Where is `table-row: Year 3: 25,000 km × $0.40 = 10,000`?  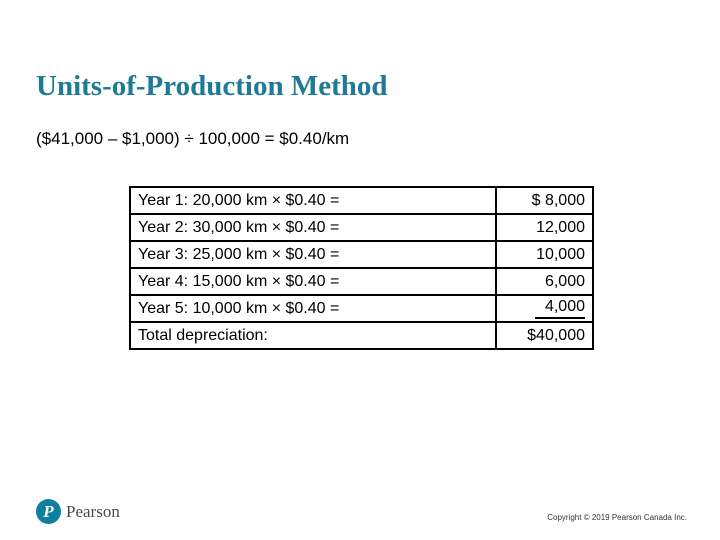
table-row: Year 3: 25,000 km × $0.40 = 10,000 is located at coordinates (361, 254).